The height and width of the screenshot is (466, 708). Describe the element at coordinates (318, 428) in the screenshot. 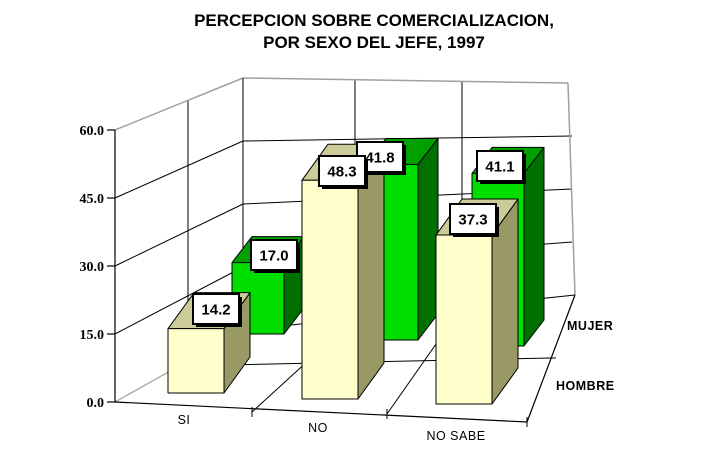

I see `category-label-no: NO` at that location.